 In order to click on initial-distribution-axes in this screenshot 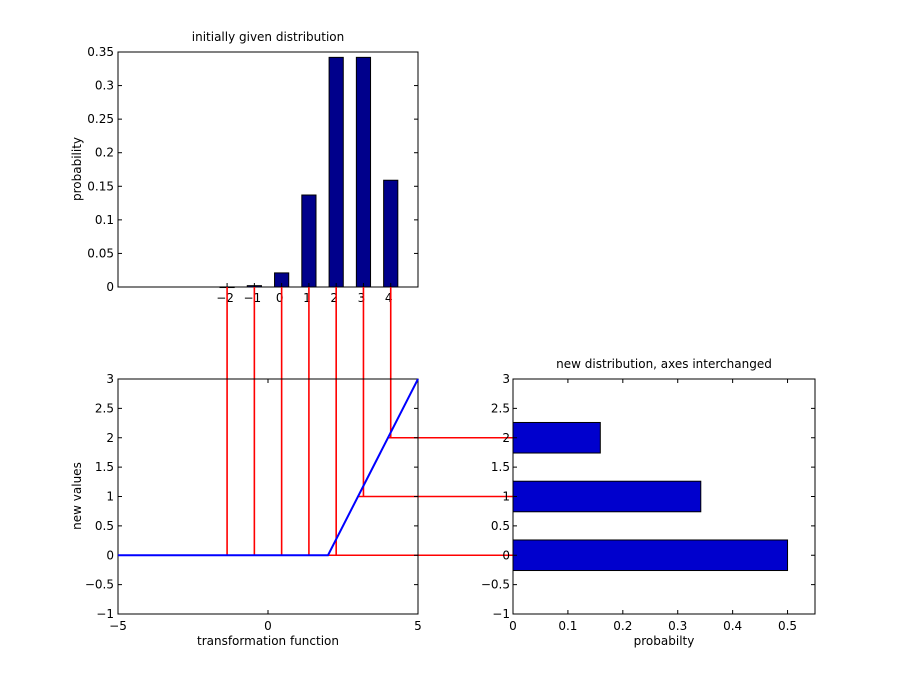, I will do `click(268, 169)`.